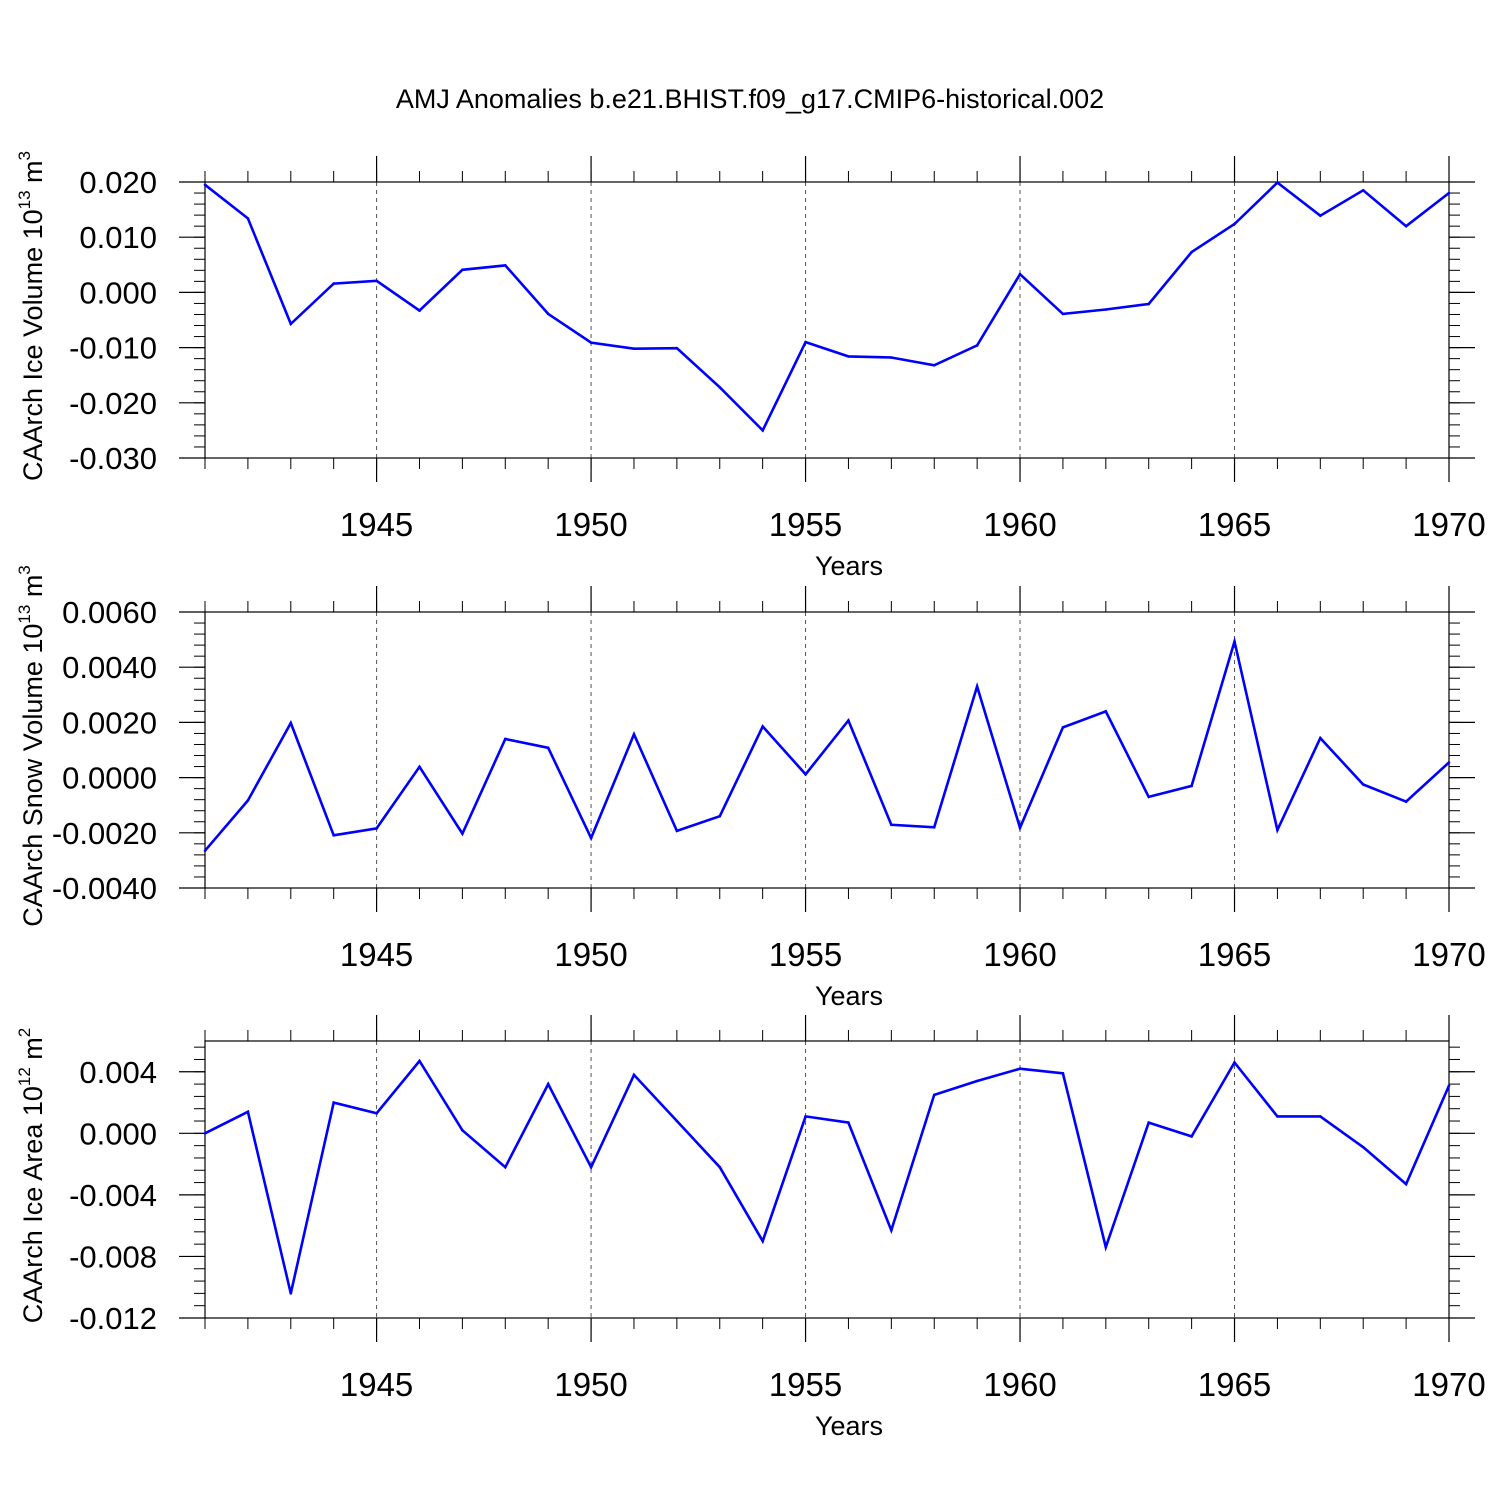  What do you see at coordinates (118, 1133) in the screenshot?
I see `y-tick-label: 0.000` at bounding box center [118, 1133].